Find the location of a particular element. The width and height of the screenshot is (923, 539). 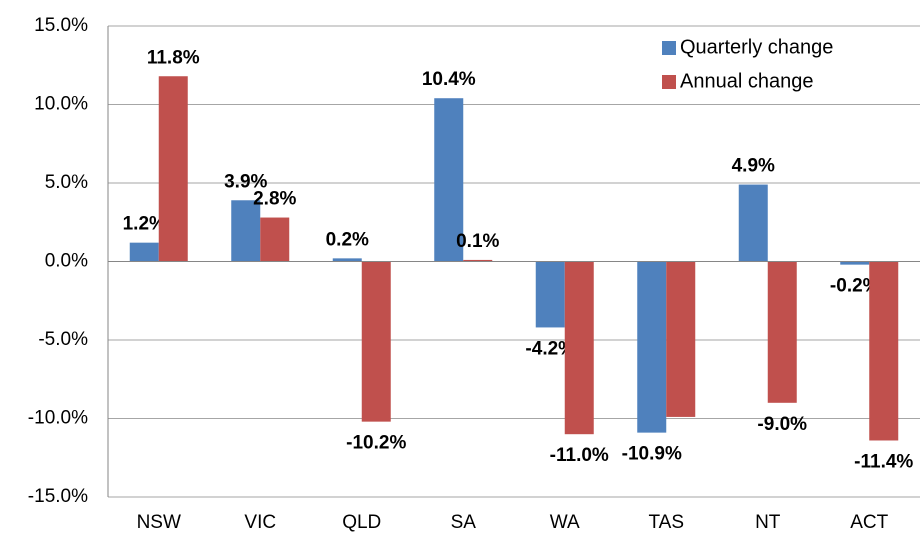

data-label: -11.0% is located at coordinates (579, 455).